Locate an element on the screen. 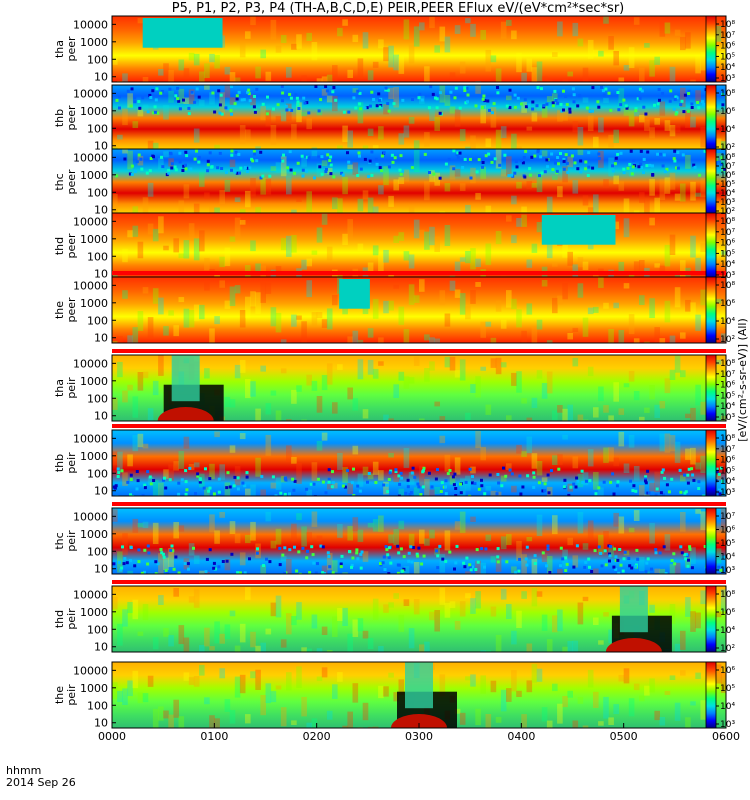 This screenshot has height=800, width=750. spectrogram-body is located at coordinates (419, 118).